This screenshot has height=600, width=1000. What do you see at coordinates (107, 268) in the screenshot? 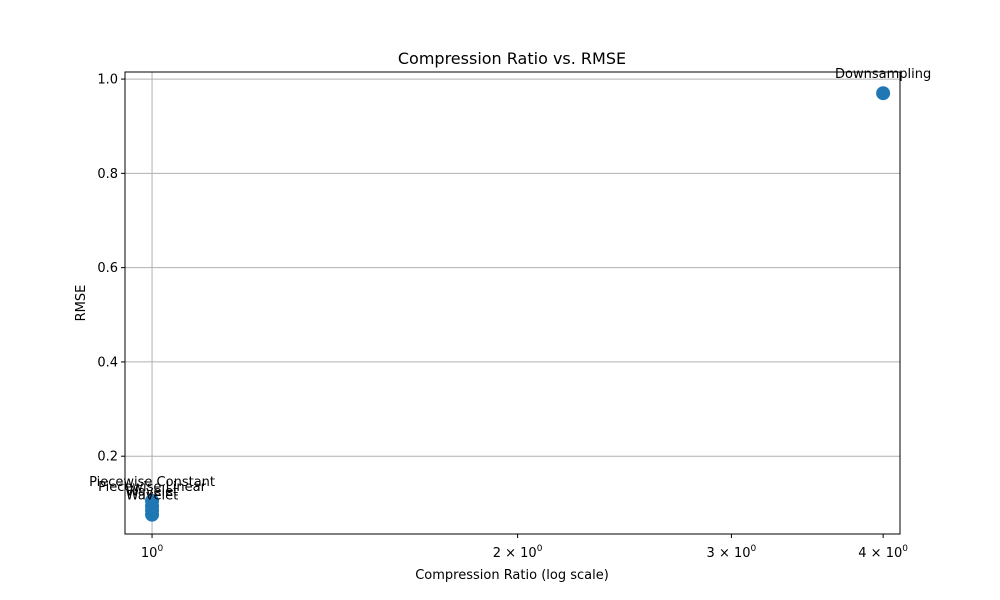
I see `y-tick-label: 0.6` at bounding box center [107, 268].